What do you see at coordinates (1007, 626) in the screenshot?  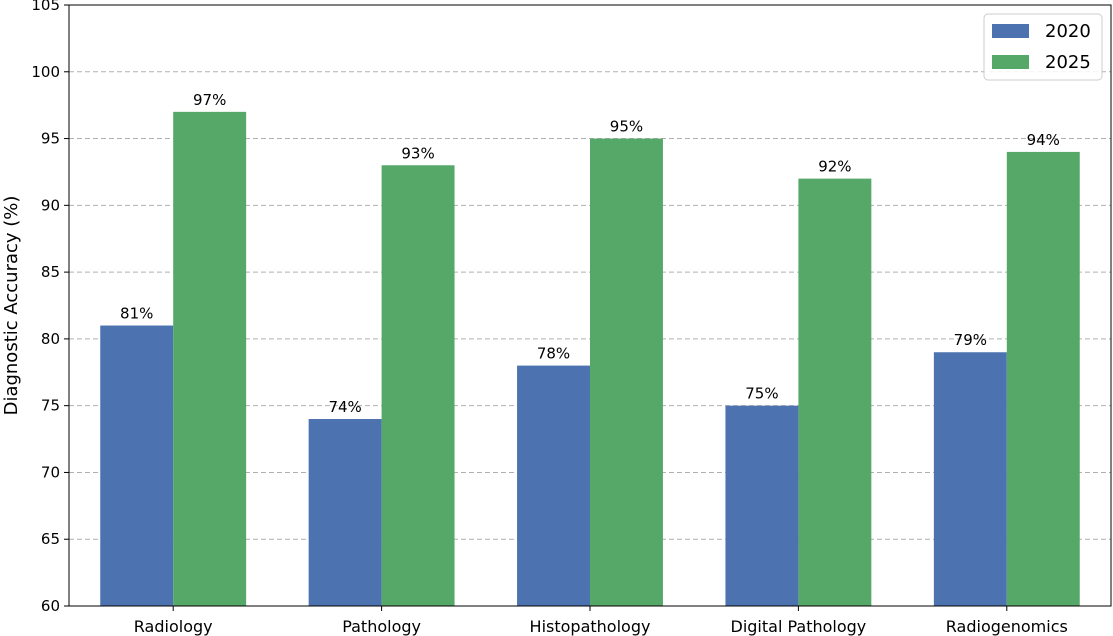 I see `x-tick-label: Radiogenomics` at bounding box center [1007, 626].